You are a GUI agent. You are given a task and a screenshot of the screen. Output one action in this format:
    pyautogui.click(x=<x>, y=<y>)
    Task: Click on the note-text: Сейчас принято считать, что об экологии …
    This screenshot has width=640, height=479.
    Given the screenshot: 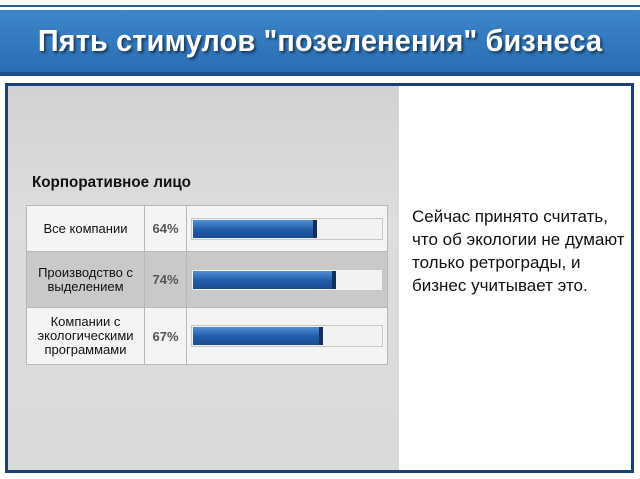 What is the action you would take?
    pyautogui.click(x=518, y=251)
    